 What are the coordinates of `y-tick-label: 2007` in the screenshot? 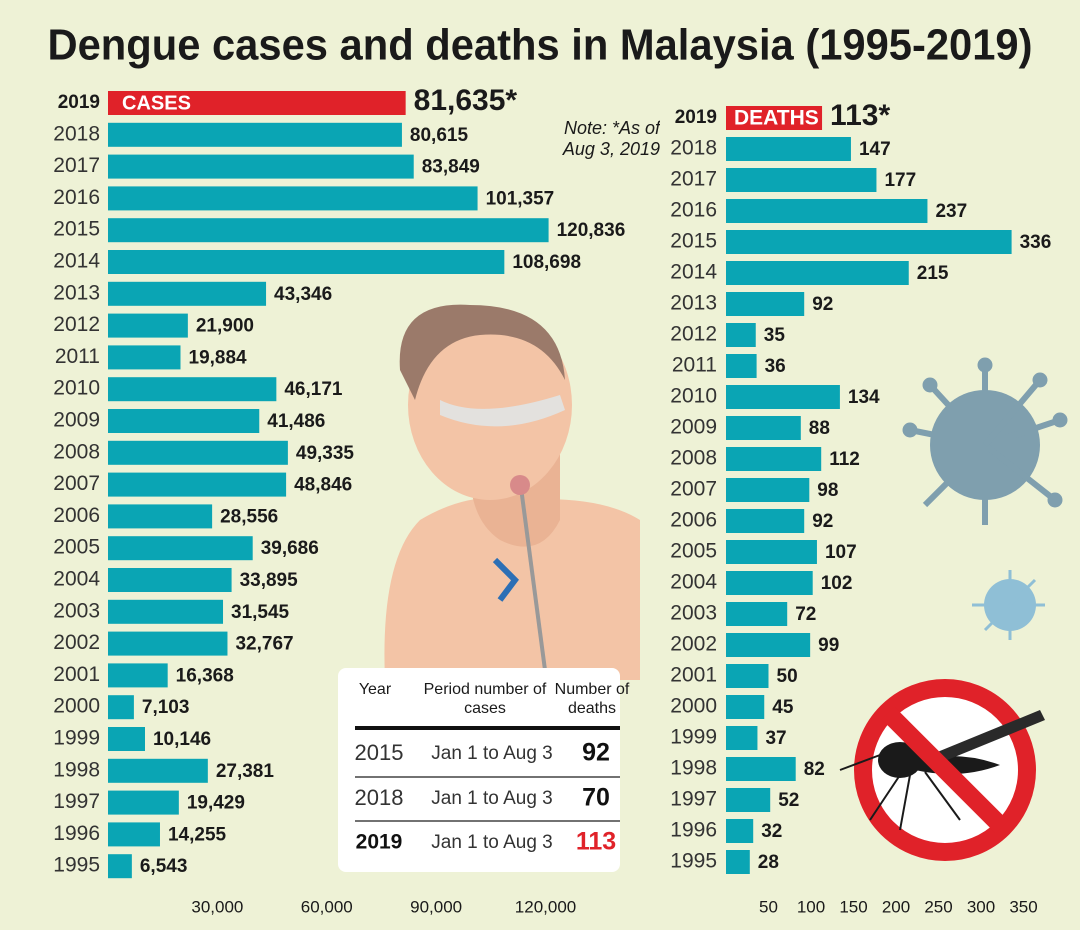 It's located at (693, 489).